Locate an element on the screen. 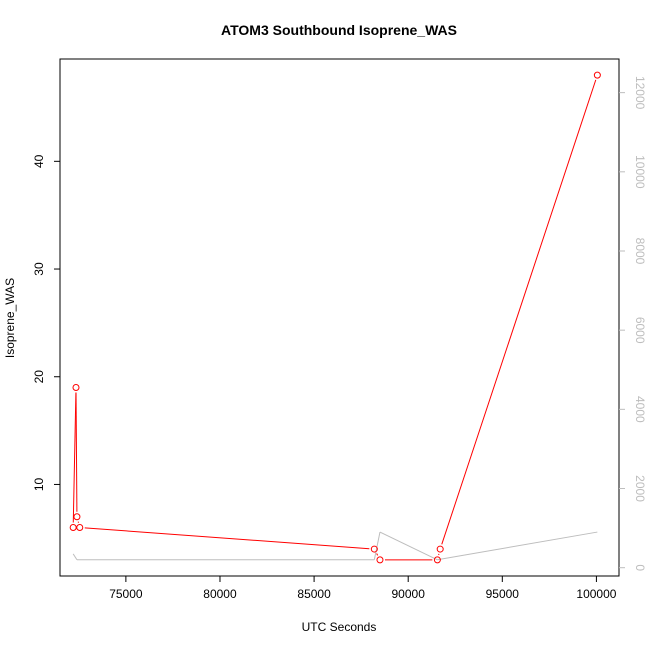 This screenshot has width=650, height=650. y2-tick-label: 8000 is located at coordinates (640, 251).